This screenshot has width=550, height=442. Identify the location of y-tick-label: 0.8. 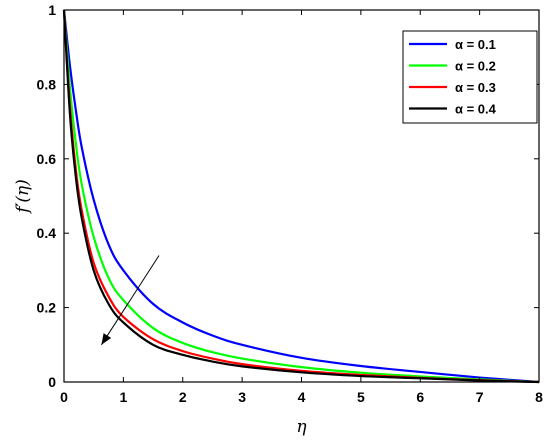
(47, 84).